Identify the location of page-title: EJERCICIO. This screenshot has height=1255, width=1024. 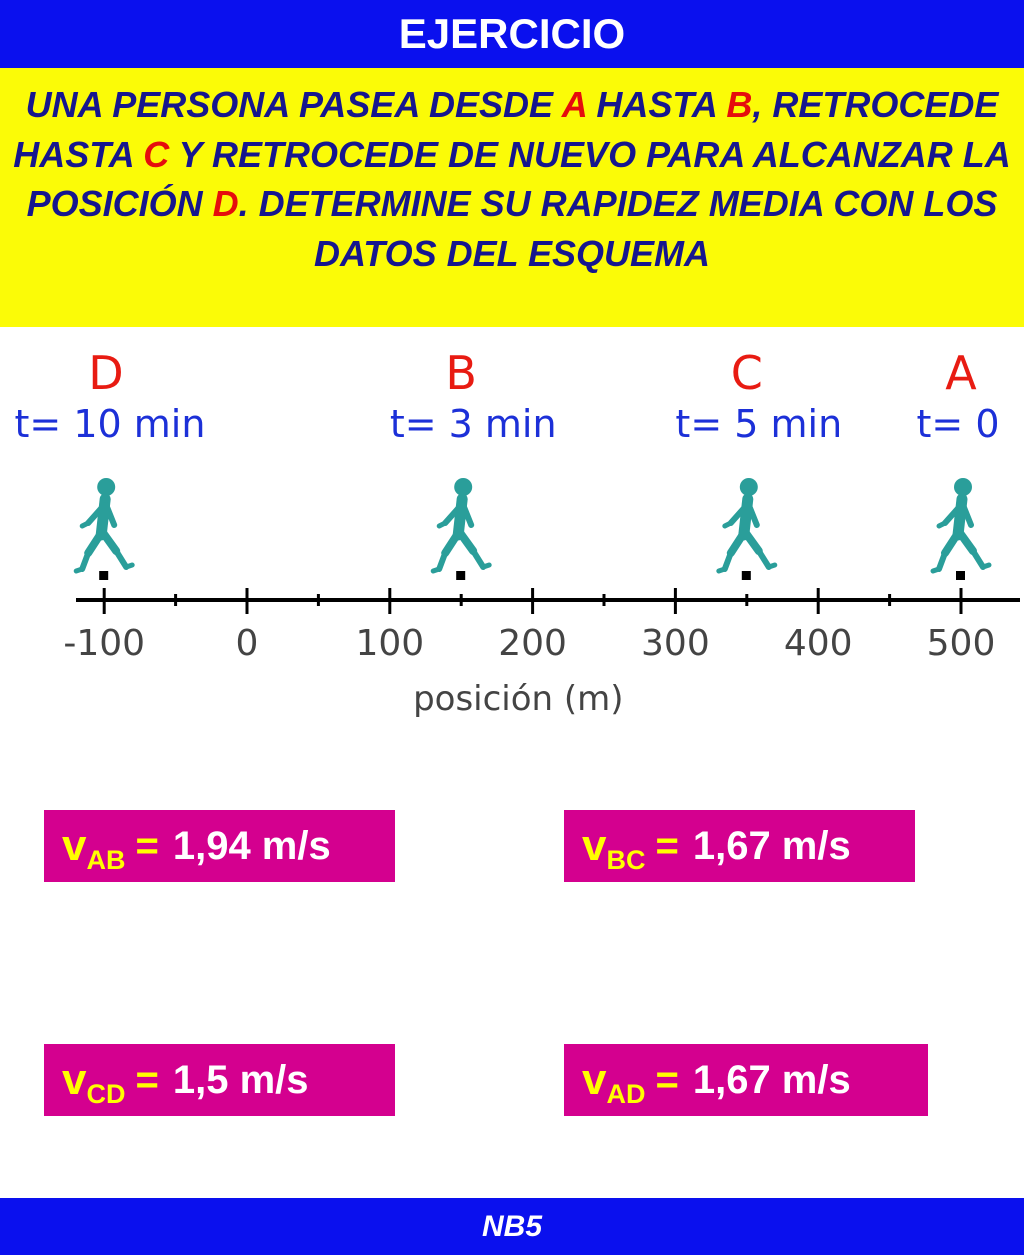
(512, 33).